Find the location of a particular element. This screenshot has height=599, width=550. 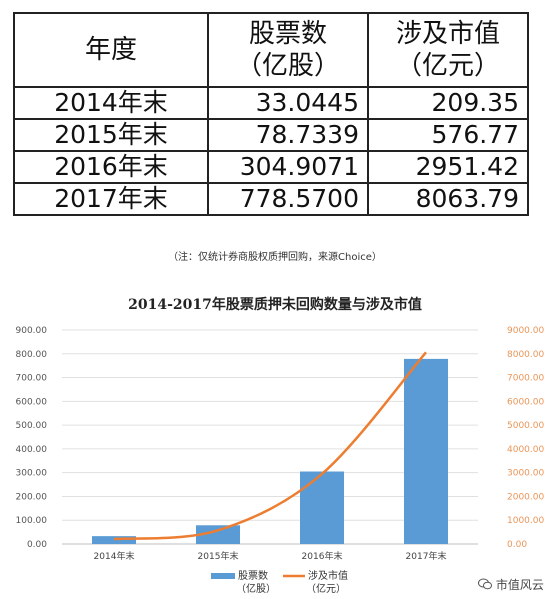

watermark-text: 市值风云 is located at coordinates (519, 585).